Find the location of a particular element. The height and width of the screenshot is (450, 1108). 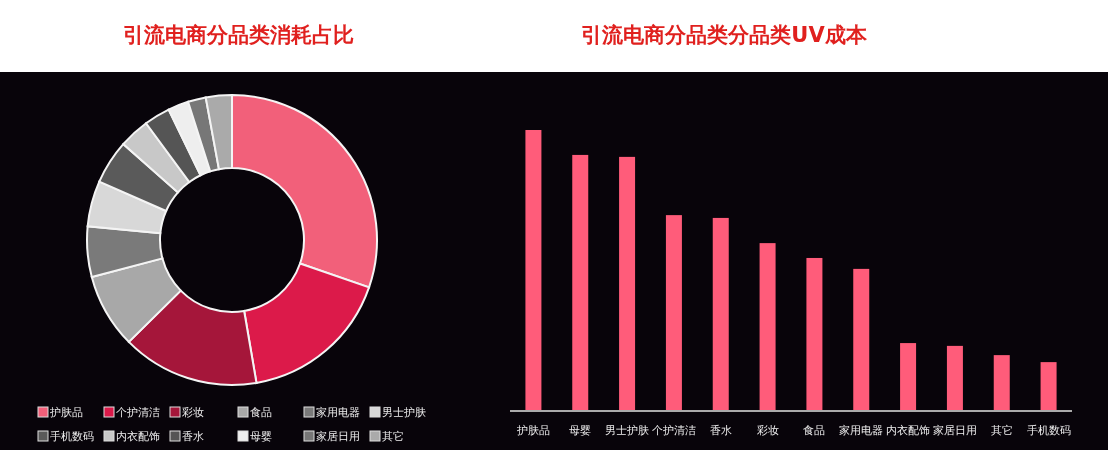

chart-title: 引流电商分品类分品类UV成本 is located at coordinates (724, 35).